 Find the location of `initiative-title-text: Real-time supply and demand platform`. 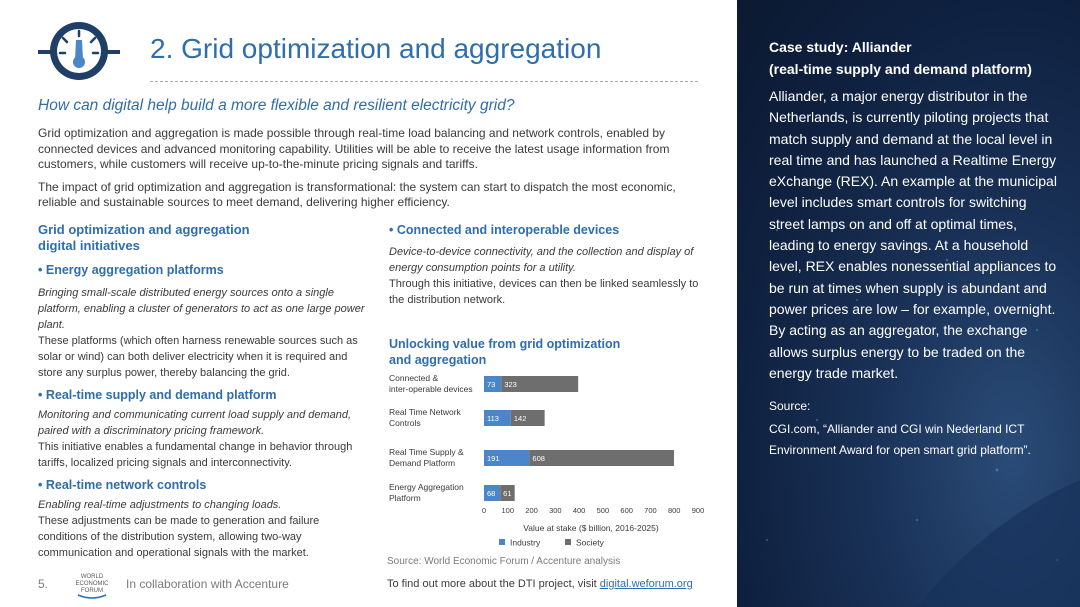

initiative-title-text: Real-time supply and demand platform is located at coordinates (161, 395).